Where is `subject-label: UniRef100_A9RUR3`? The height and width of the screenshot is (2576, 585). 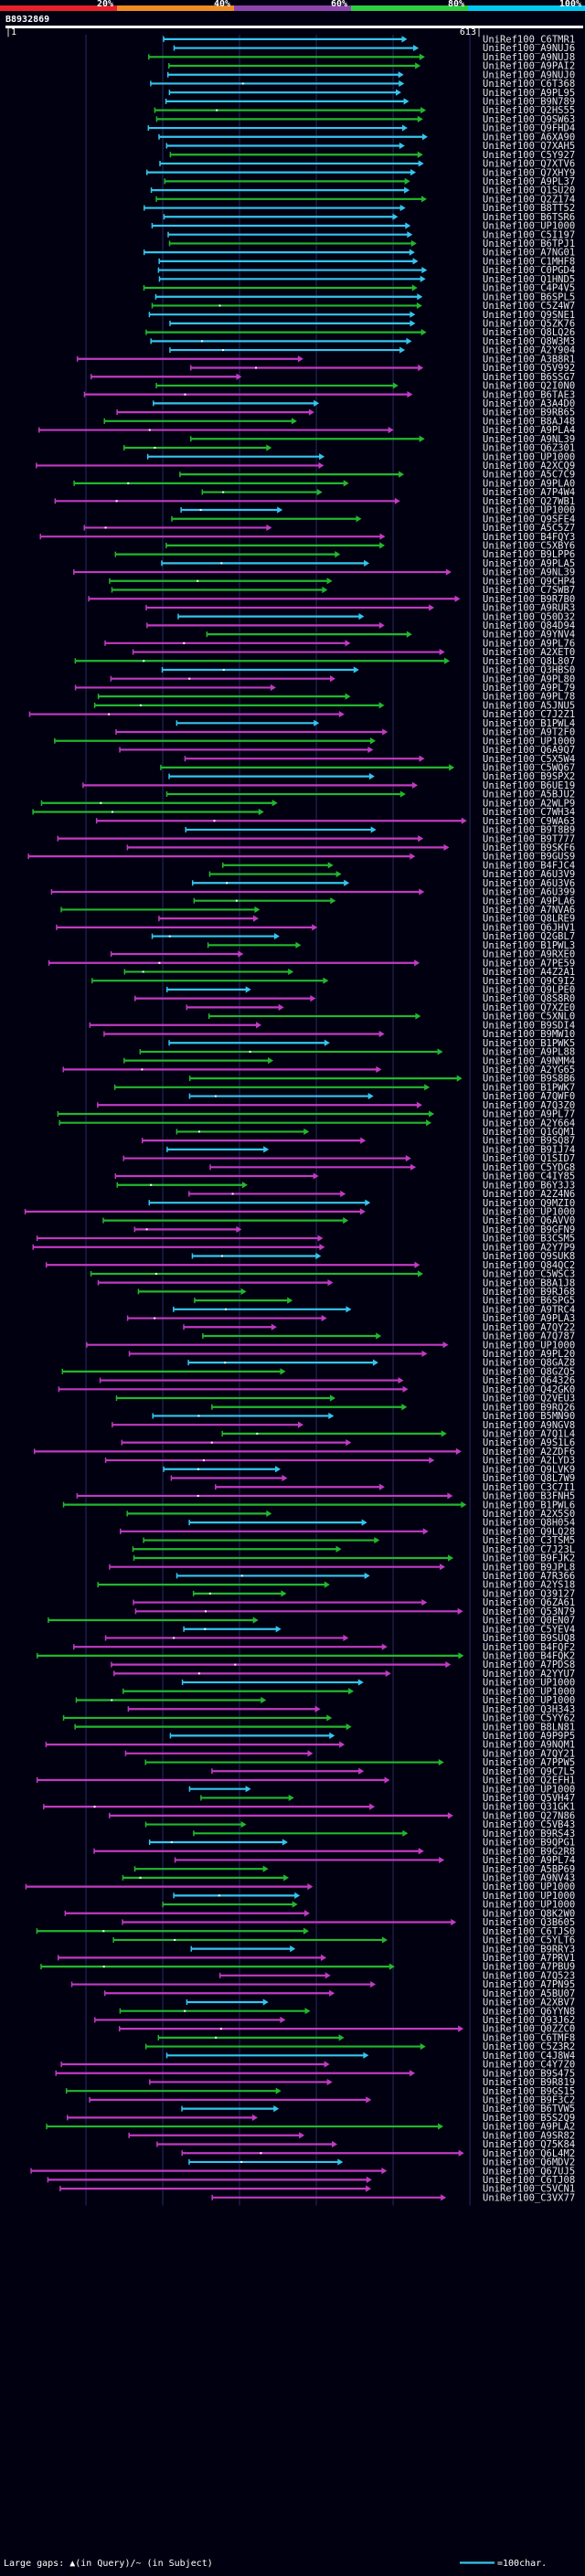
subject-label: UniRef100_A9RUR3 is located at coordinates (529, 608).